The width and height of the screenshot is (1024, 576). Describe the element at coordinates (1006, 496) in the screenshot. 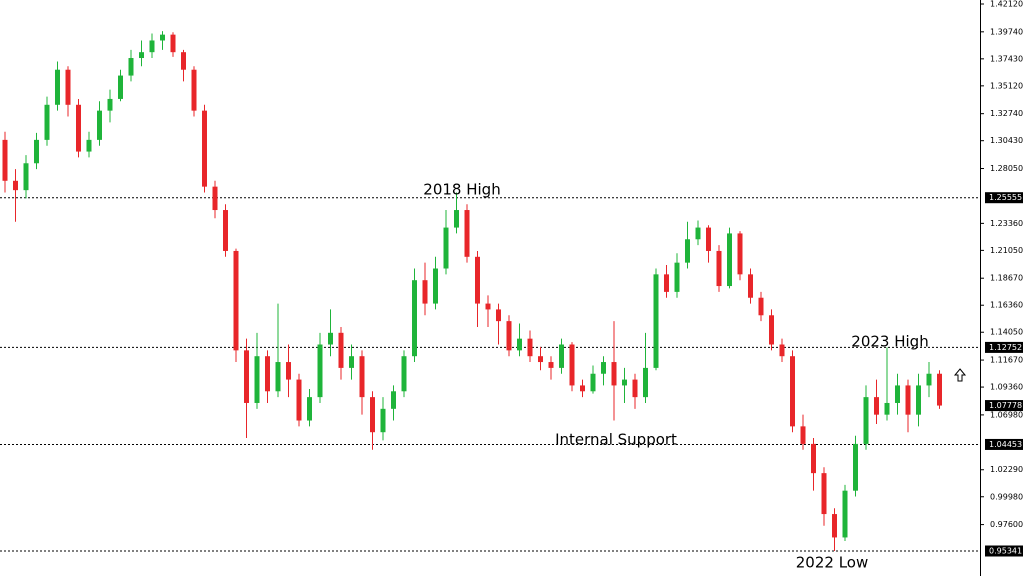

I see `y-tick-label: 0.99980` at that location.